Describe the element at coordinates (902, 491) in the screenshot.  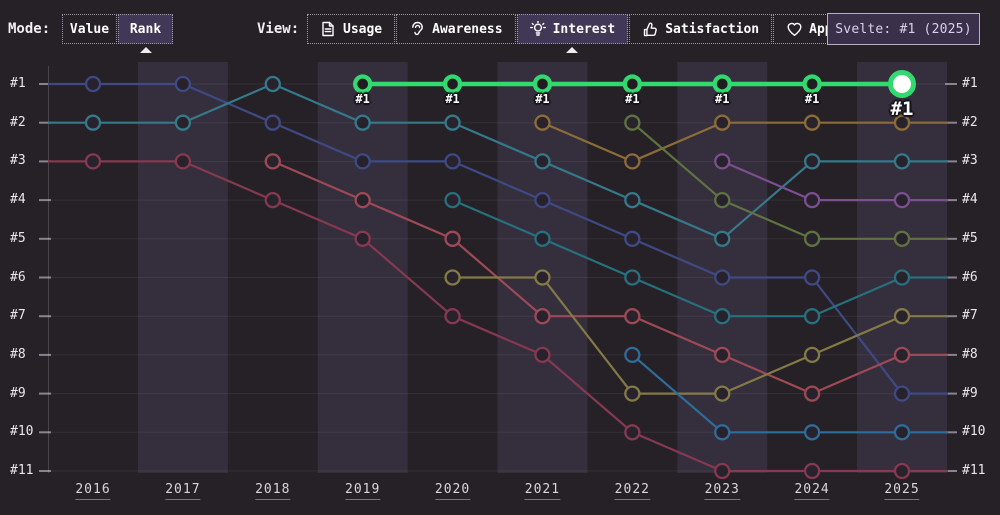
I see `x-axis-label-2025: 2025` at that location.